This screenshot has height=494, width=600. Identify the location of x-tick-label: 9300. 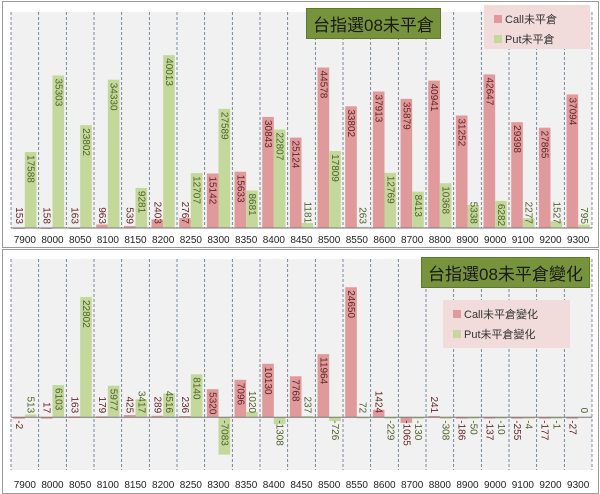
(578, 485).